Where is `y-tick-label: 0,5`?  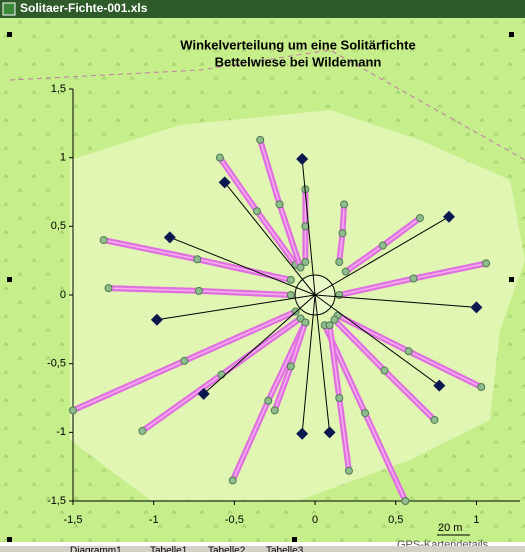
y-tick-label: 0,5 is located at coordinates (58, 226).